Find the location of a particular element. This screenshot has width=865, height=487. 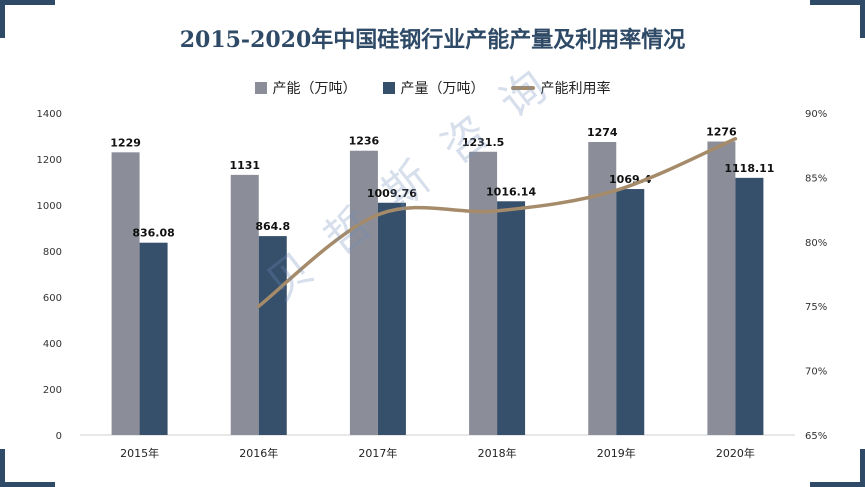

chart-title: 2015-2020年中国硅钢行业产能产量及利用率情况 is located at coordinates (432, 40).